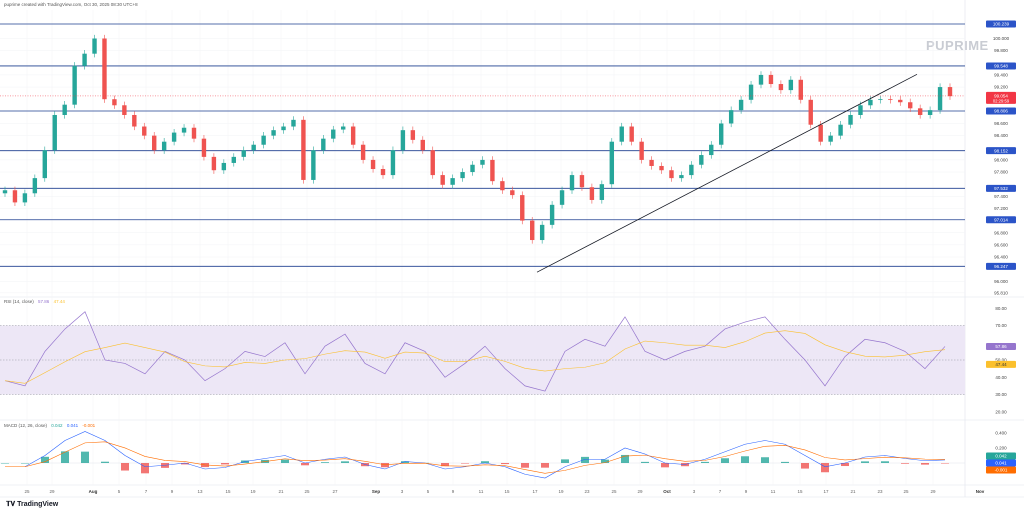 The image size is (1024, 514). I want to click on price-axis-label: 96.000, so click(1001, 281).